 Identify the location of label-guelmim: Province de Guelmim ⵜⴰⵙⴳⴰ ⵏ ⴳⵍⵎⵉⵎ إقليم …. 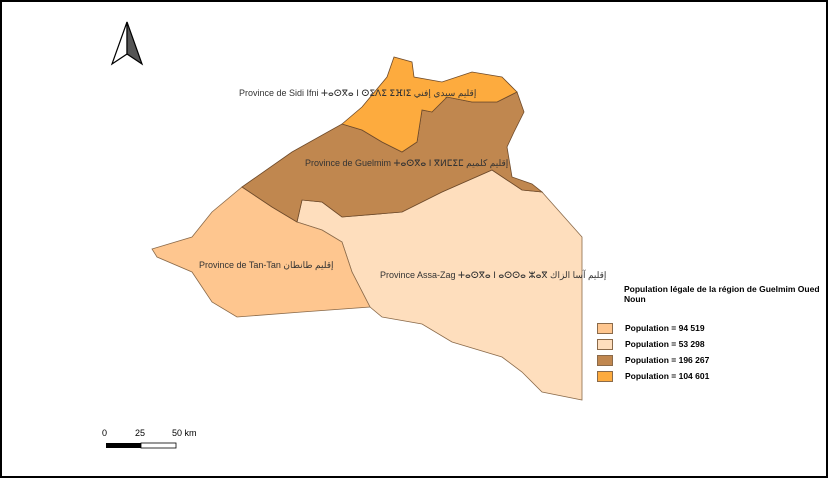
(407, 163).